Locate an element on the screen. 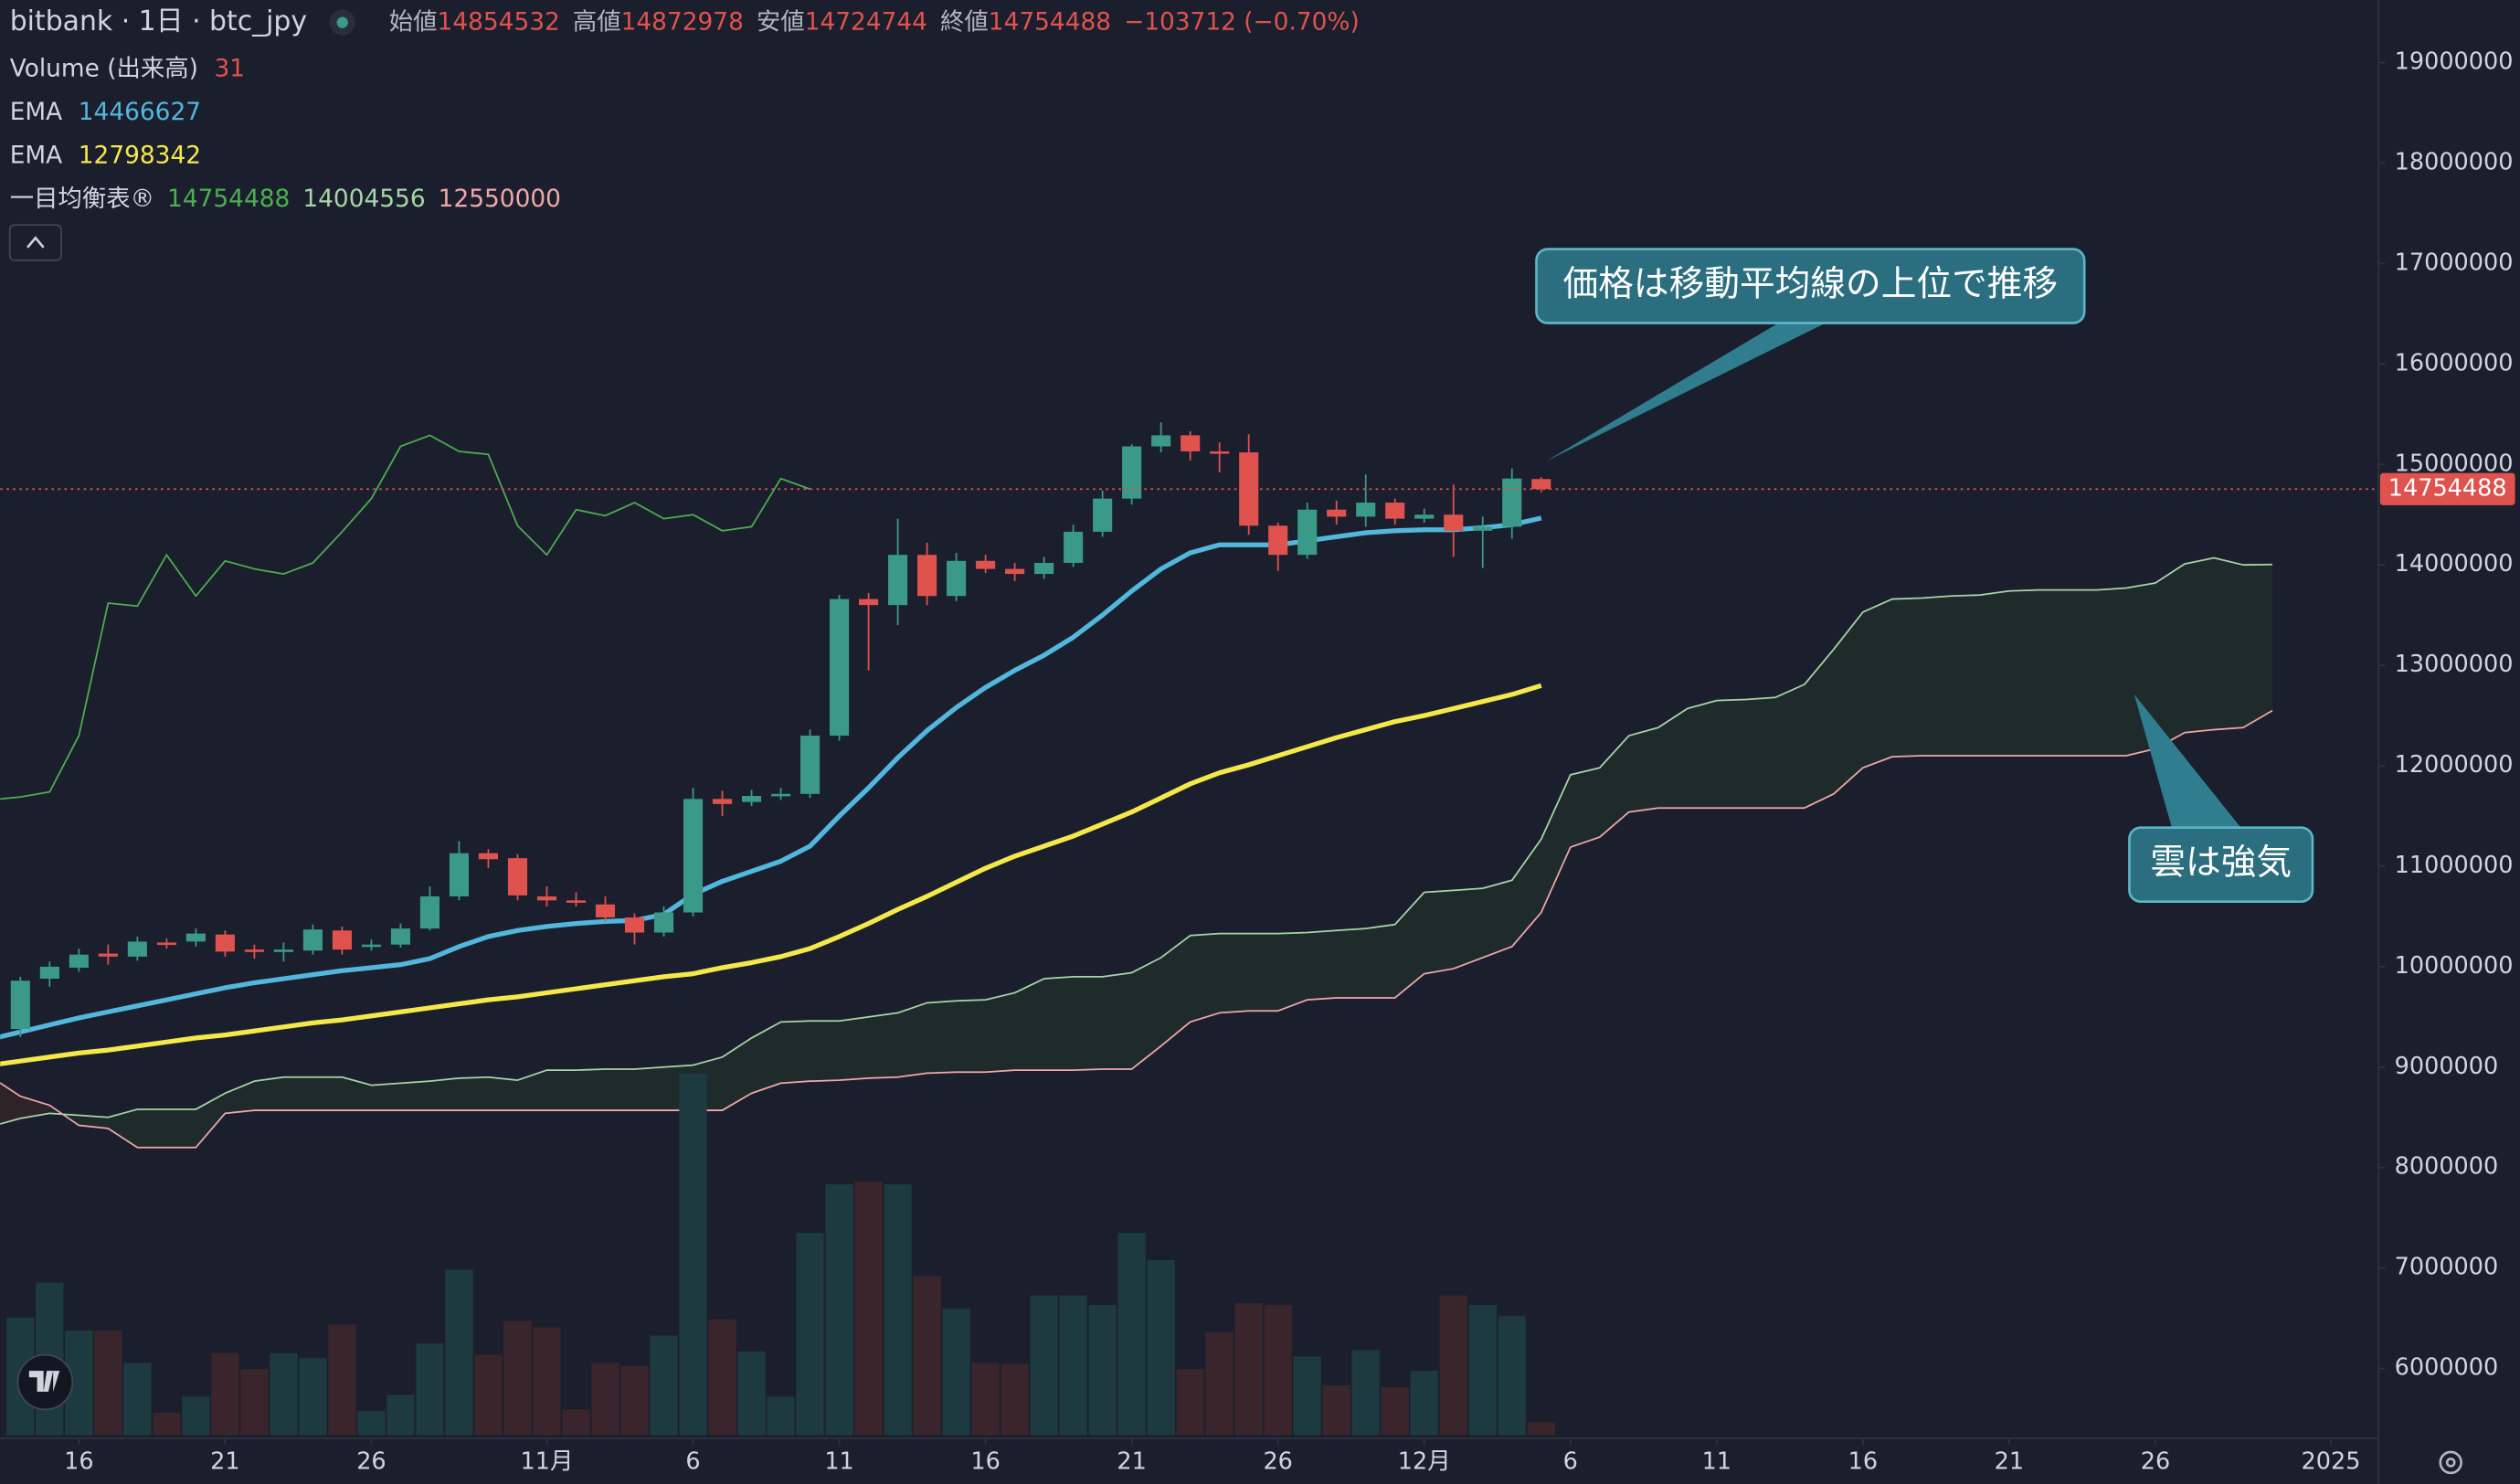 The width and height of the screenshot is (2520, 1484). ohlc-value: 14724744 is located at coordinates (866, 22).